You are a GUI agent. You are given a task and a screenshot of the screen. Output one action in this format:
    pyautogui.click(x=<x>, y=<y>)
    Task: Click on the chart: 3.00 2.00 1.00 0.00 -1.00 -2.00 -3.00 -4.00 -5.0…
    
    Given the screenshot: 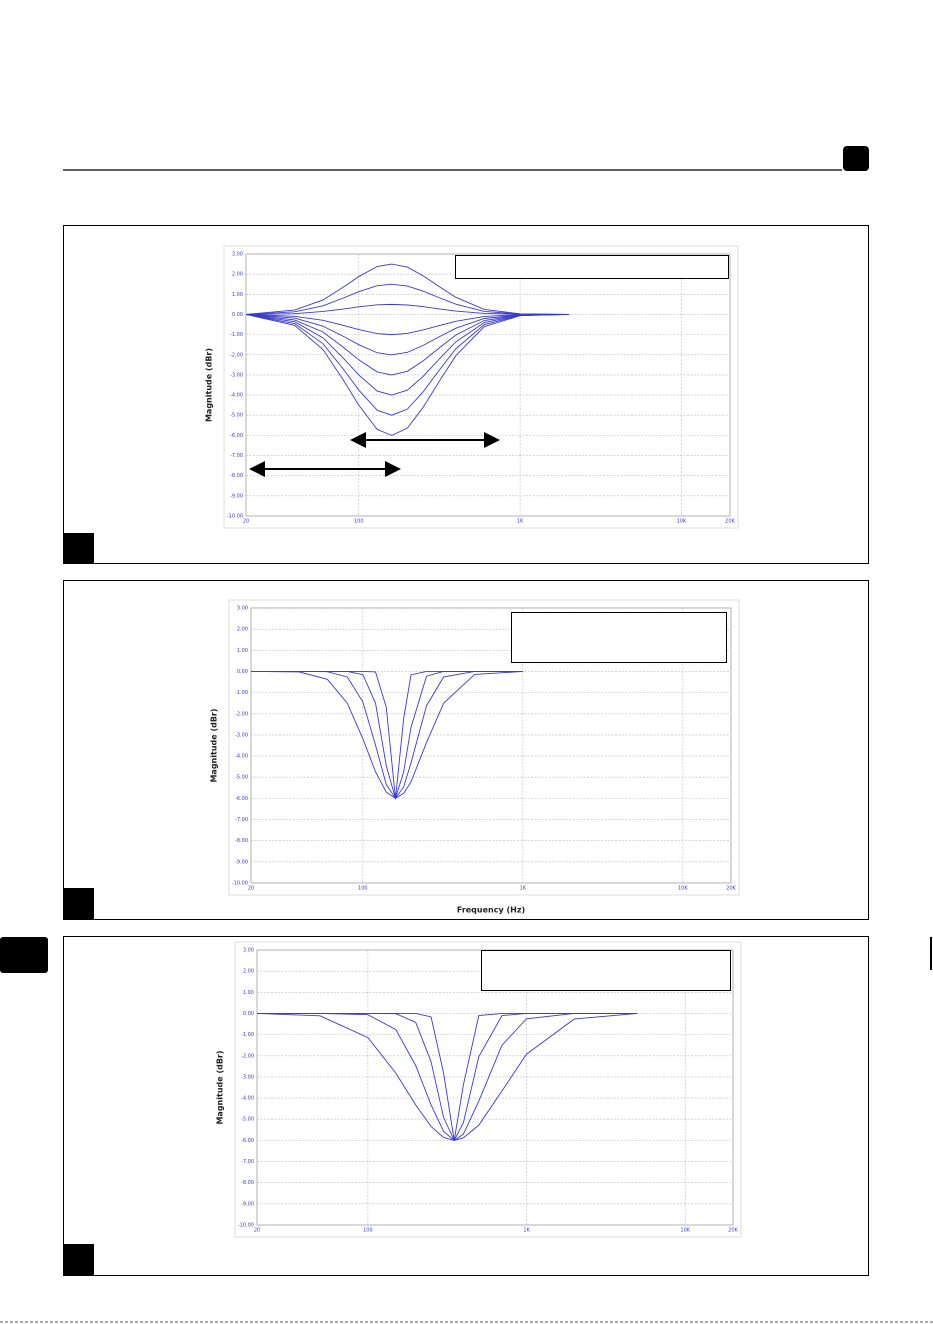 What is the action you would take?
    pyautogui.click(x=472, y=387)
    